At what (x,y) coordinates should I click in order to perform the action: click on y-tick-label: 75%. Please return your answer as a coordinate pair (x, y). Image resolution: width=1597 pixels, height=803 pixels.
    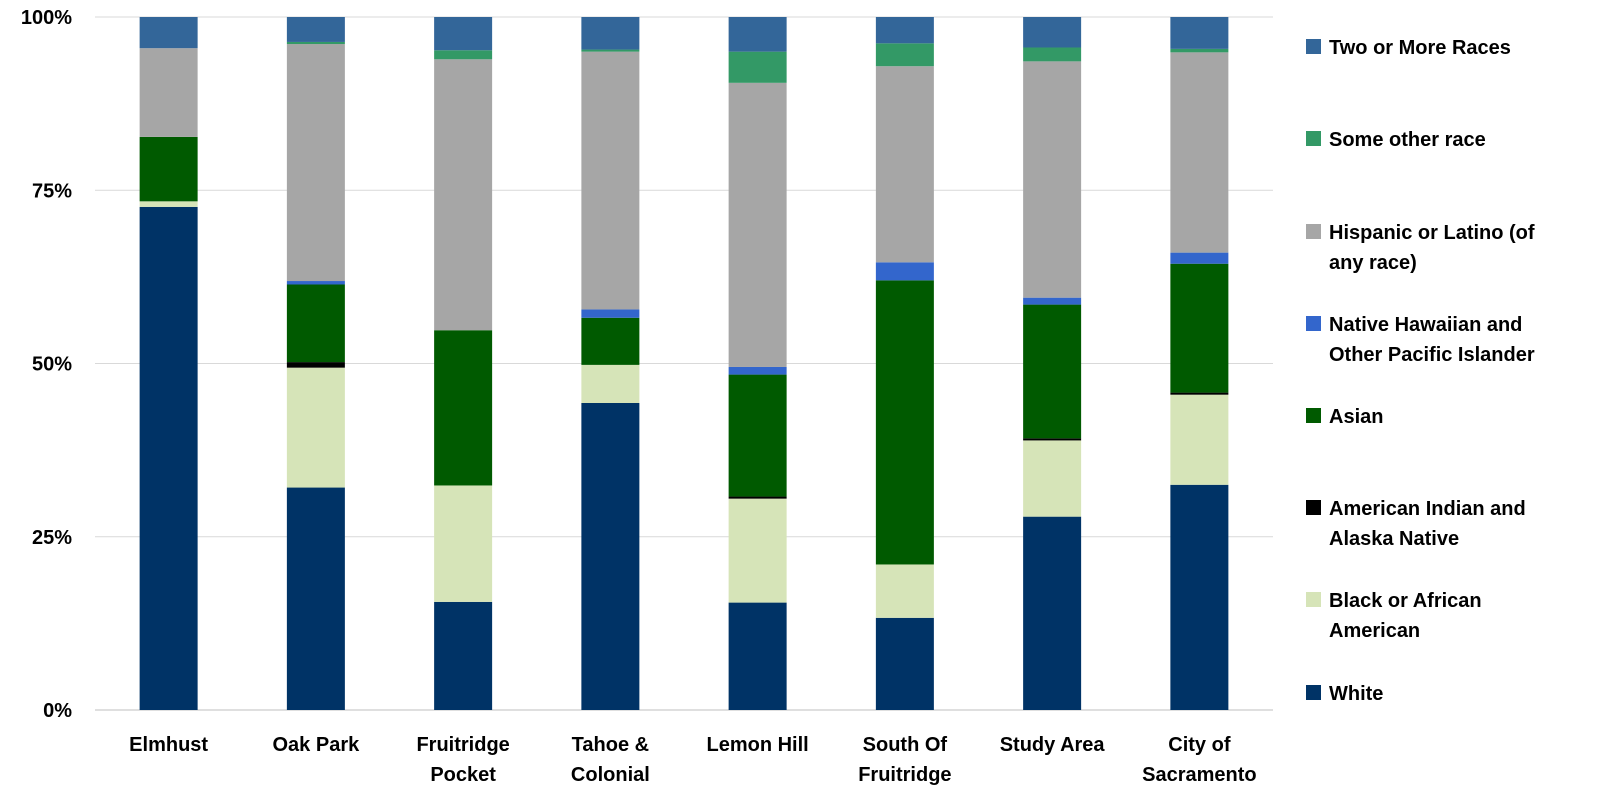
    Looking at the image, I should click on (52, 191).